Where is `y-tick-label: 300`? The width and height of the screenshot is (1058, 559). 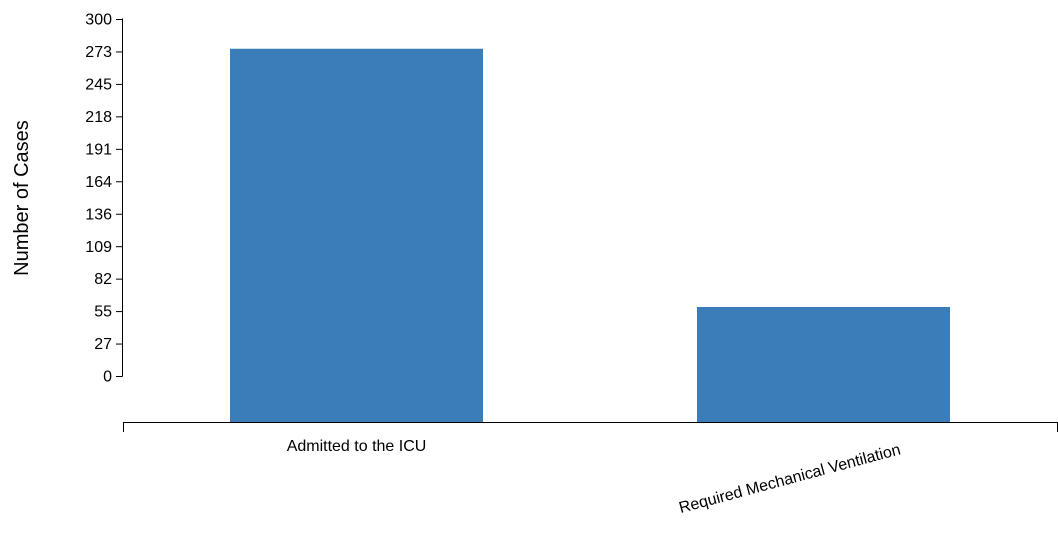
y-tick-label: 300 is located at coordinates (98, 20).